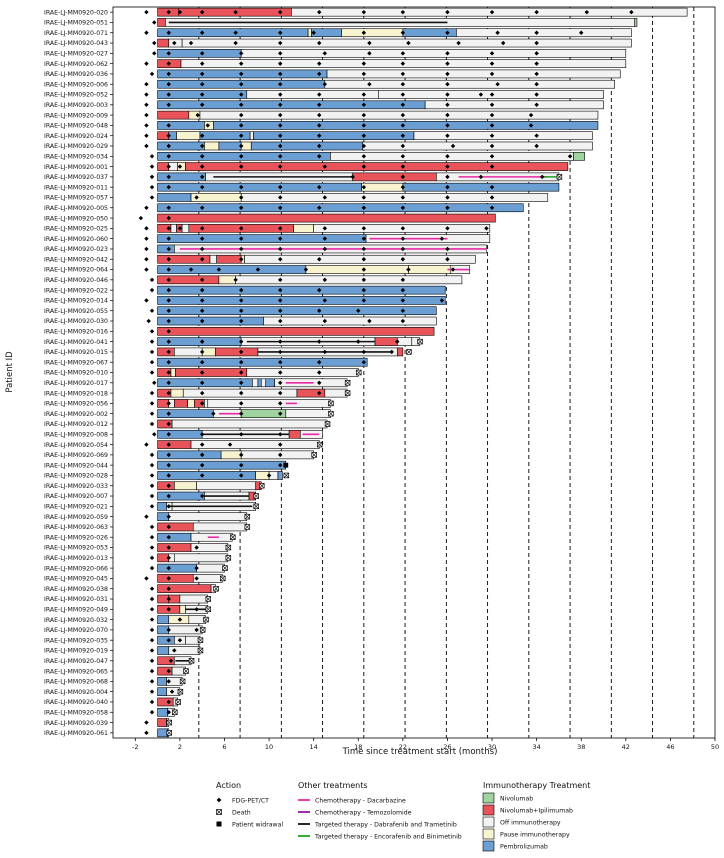 The height and width of the screenshot is (858, 724). Describe the element at coordinates (536, 810) in the screenshot. I see `legend-immuno-label: Nivolumab+Ipilimumab` at that location.